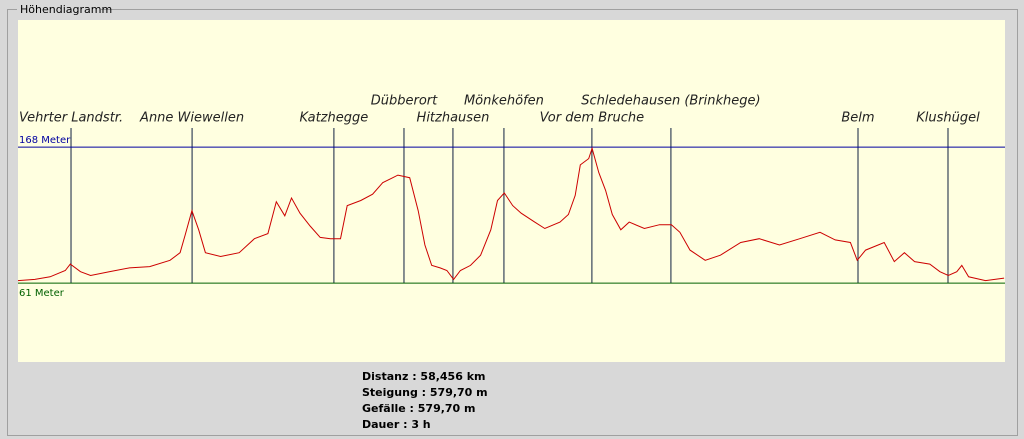 The image size is (1024, 439). I want to click on waypoint-label: Dübberort, so click(404, 101).